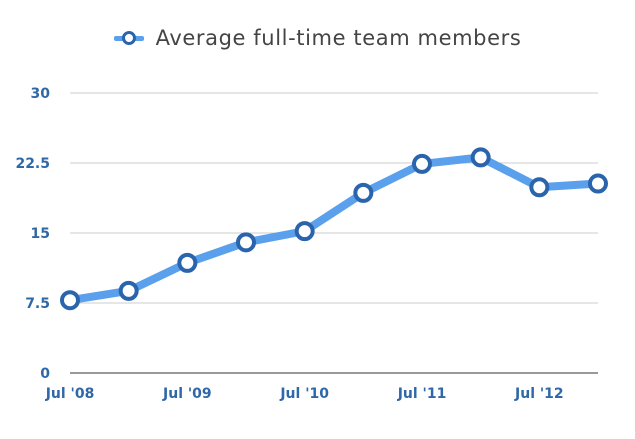 The height and width of the screenshot is (439, 635). Describe the element at coordinates (70, 394) in the screenshot. I see `x-tick-label: Jul '08` at that location.